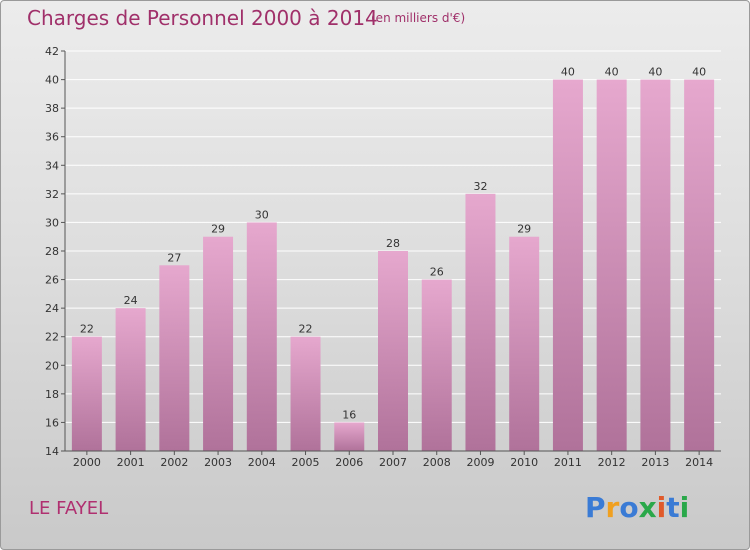  I want to click on x-tick-label: 2001, so click(131, 462).